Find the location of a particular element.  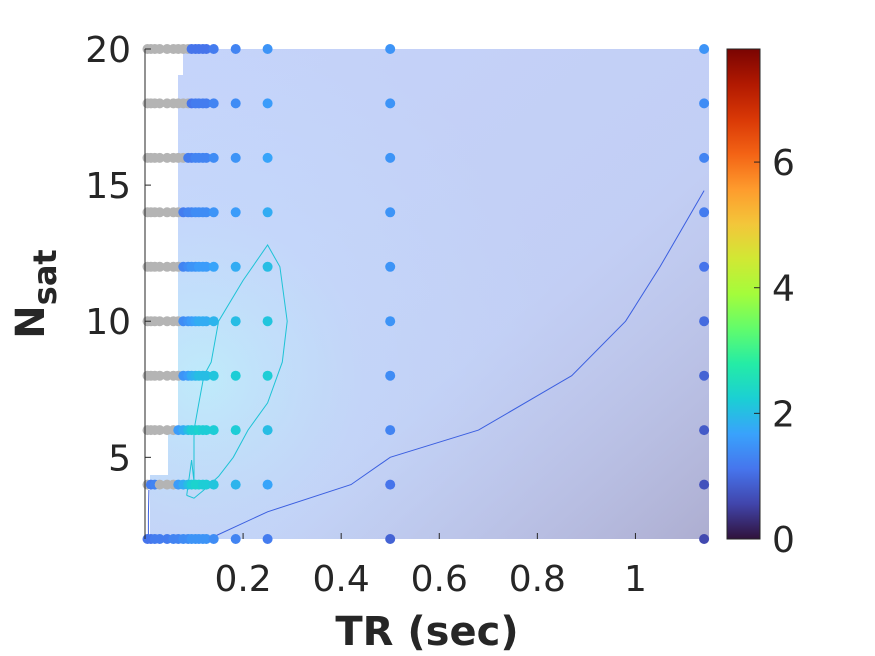

y-tick-label: 10 is located at coordinates (108, 322).